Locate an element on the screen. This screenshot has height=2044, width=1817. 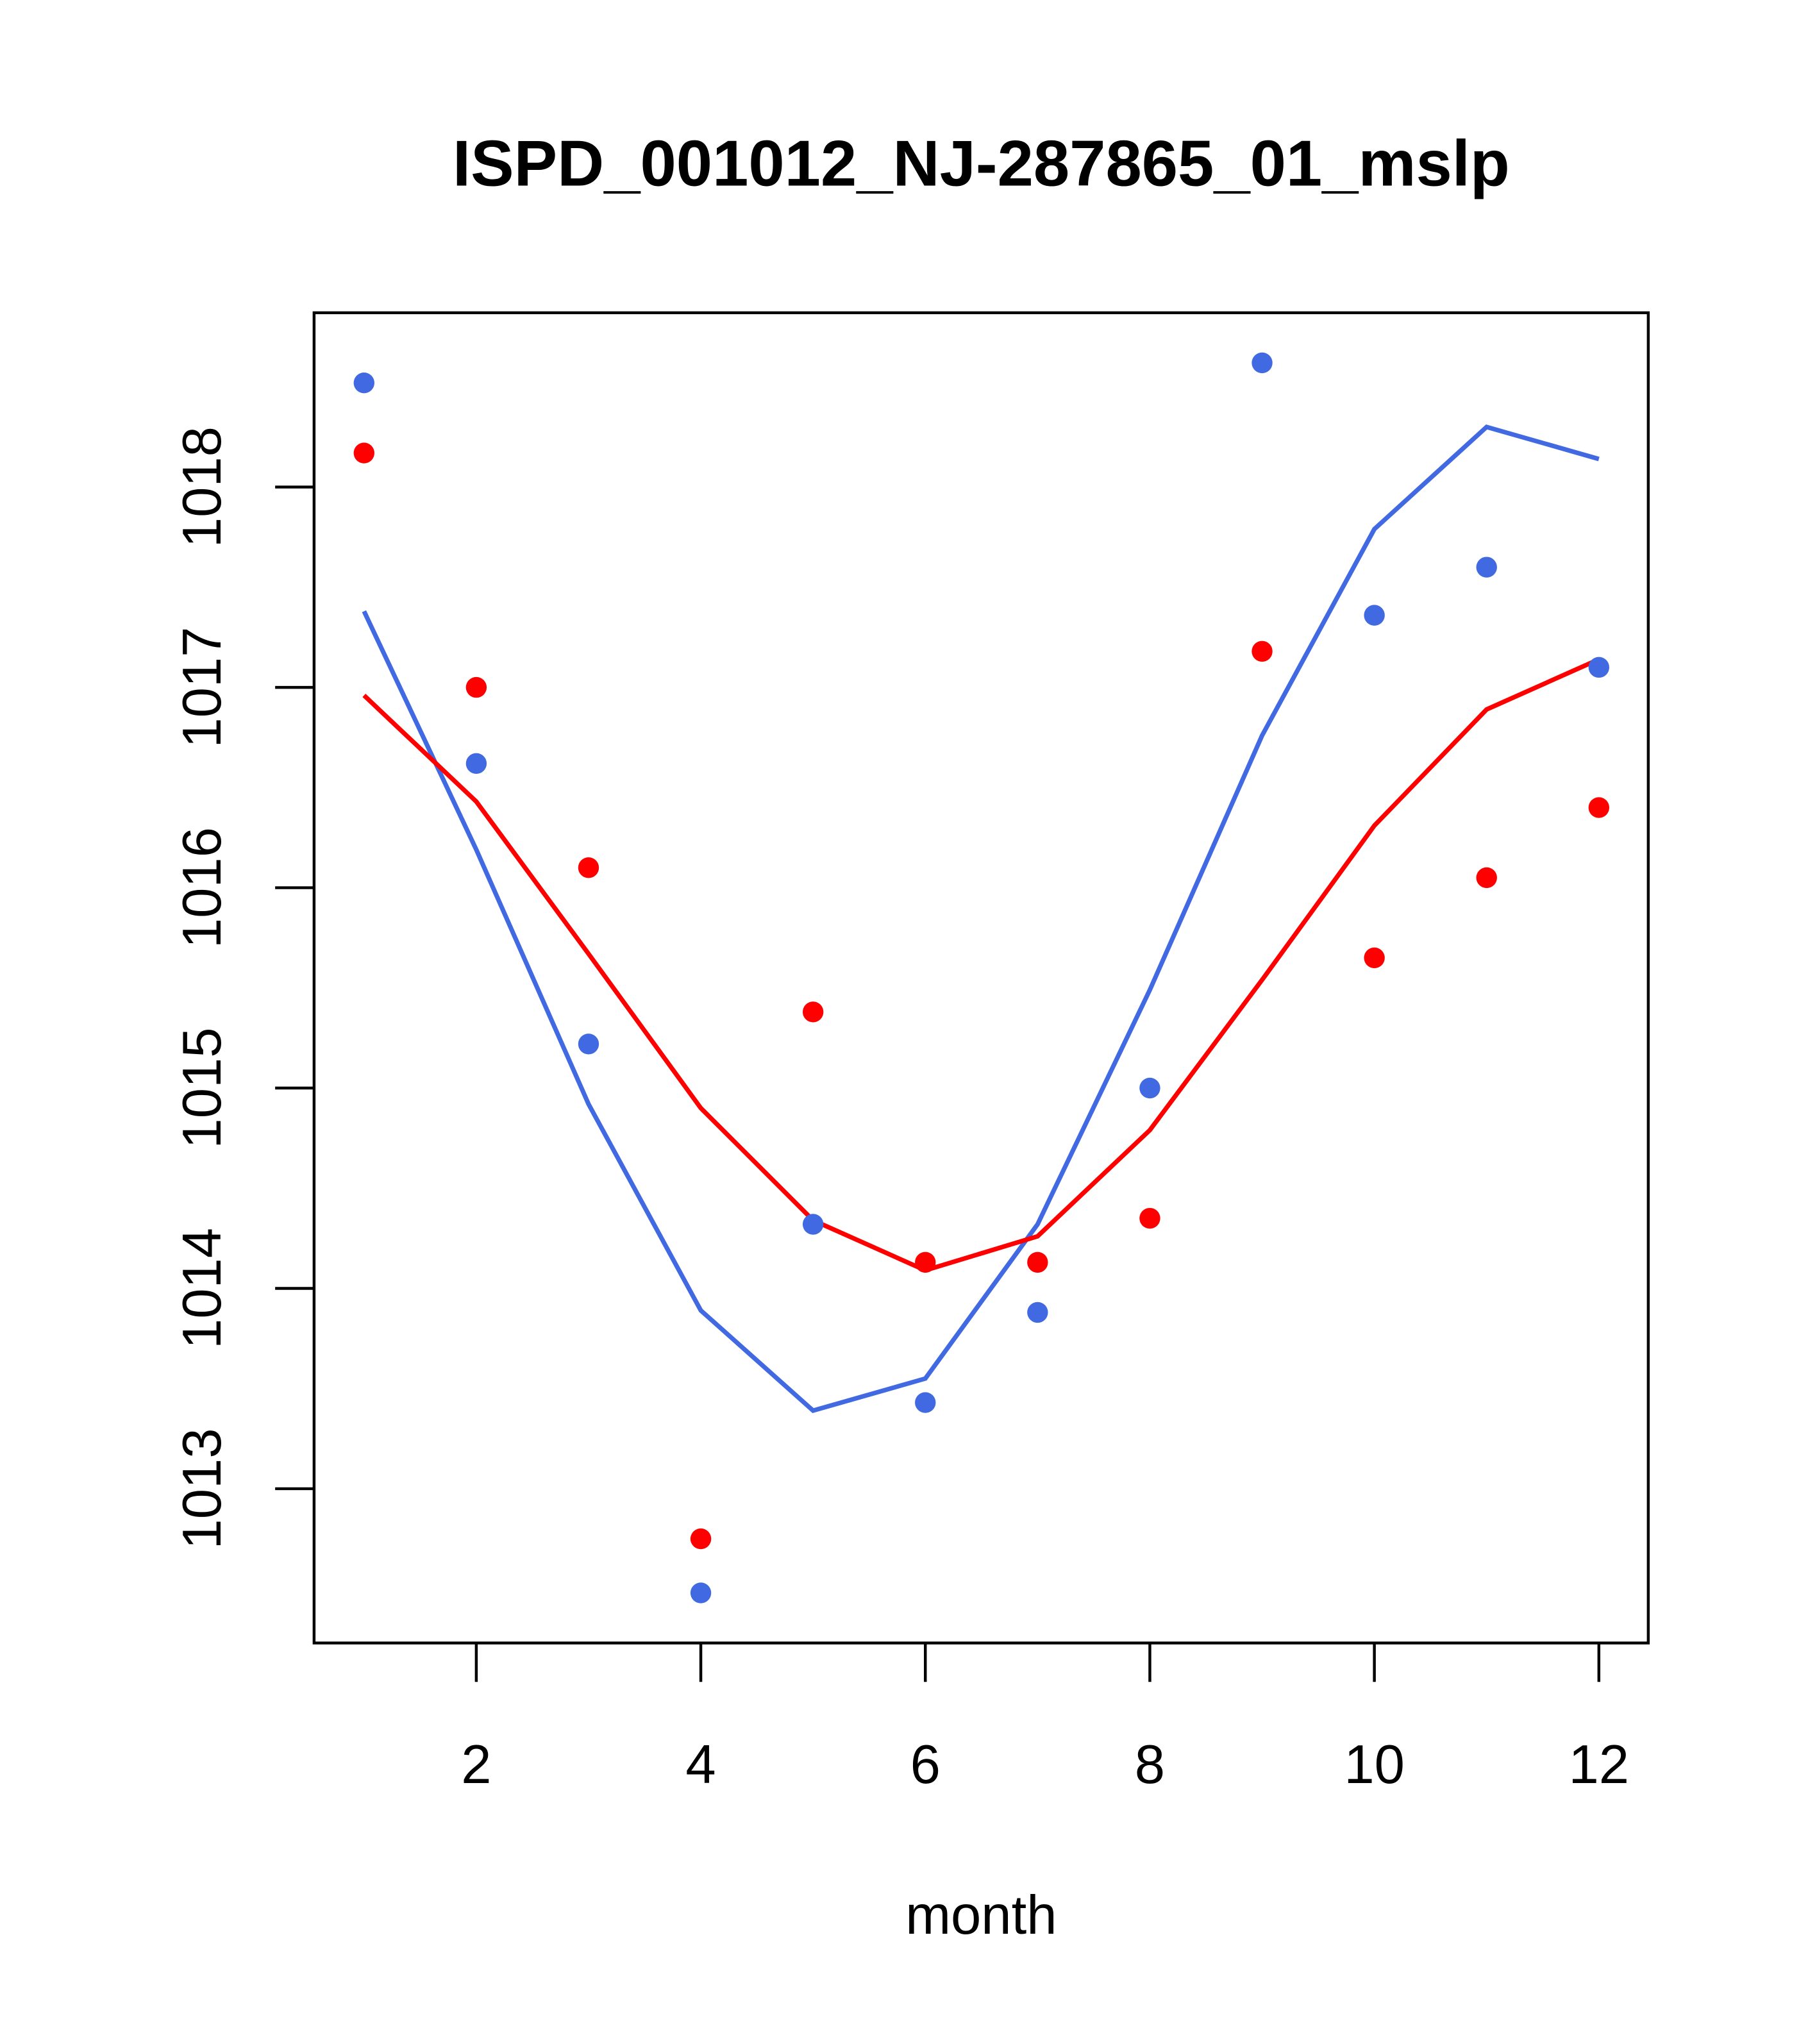
x-tick-label: 4 is located at coordinates (700, 1764).